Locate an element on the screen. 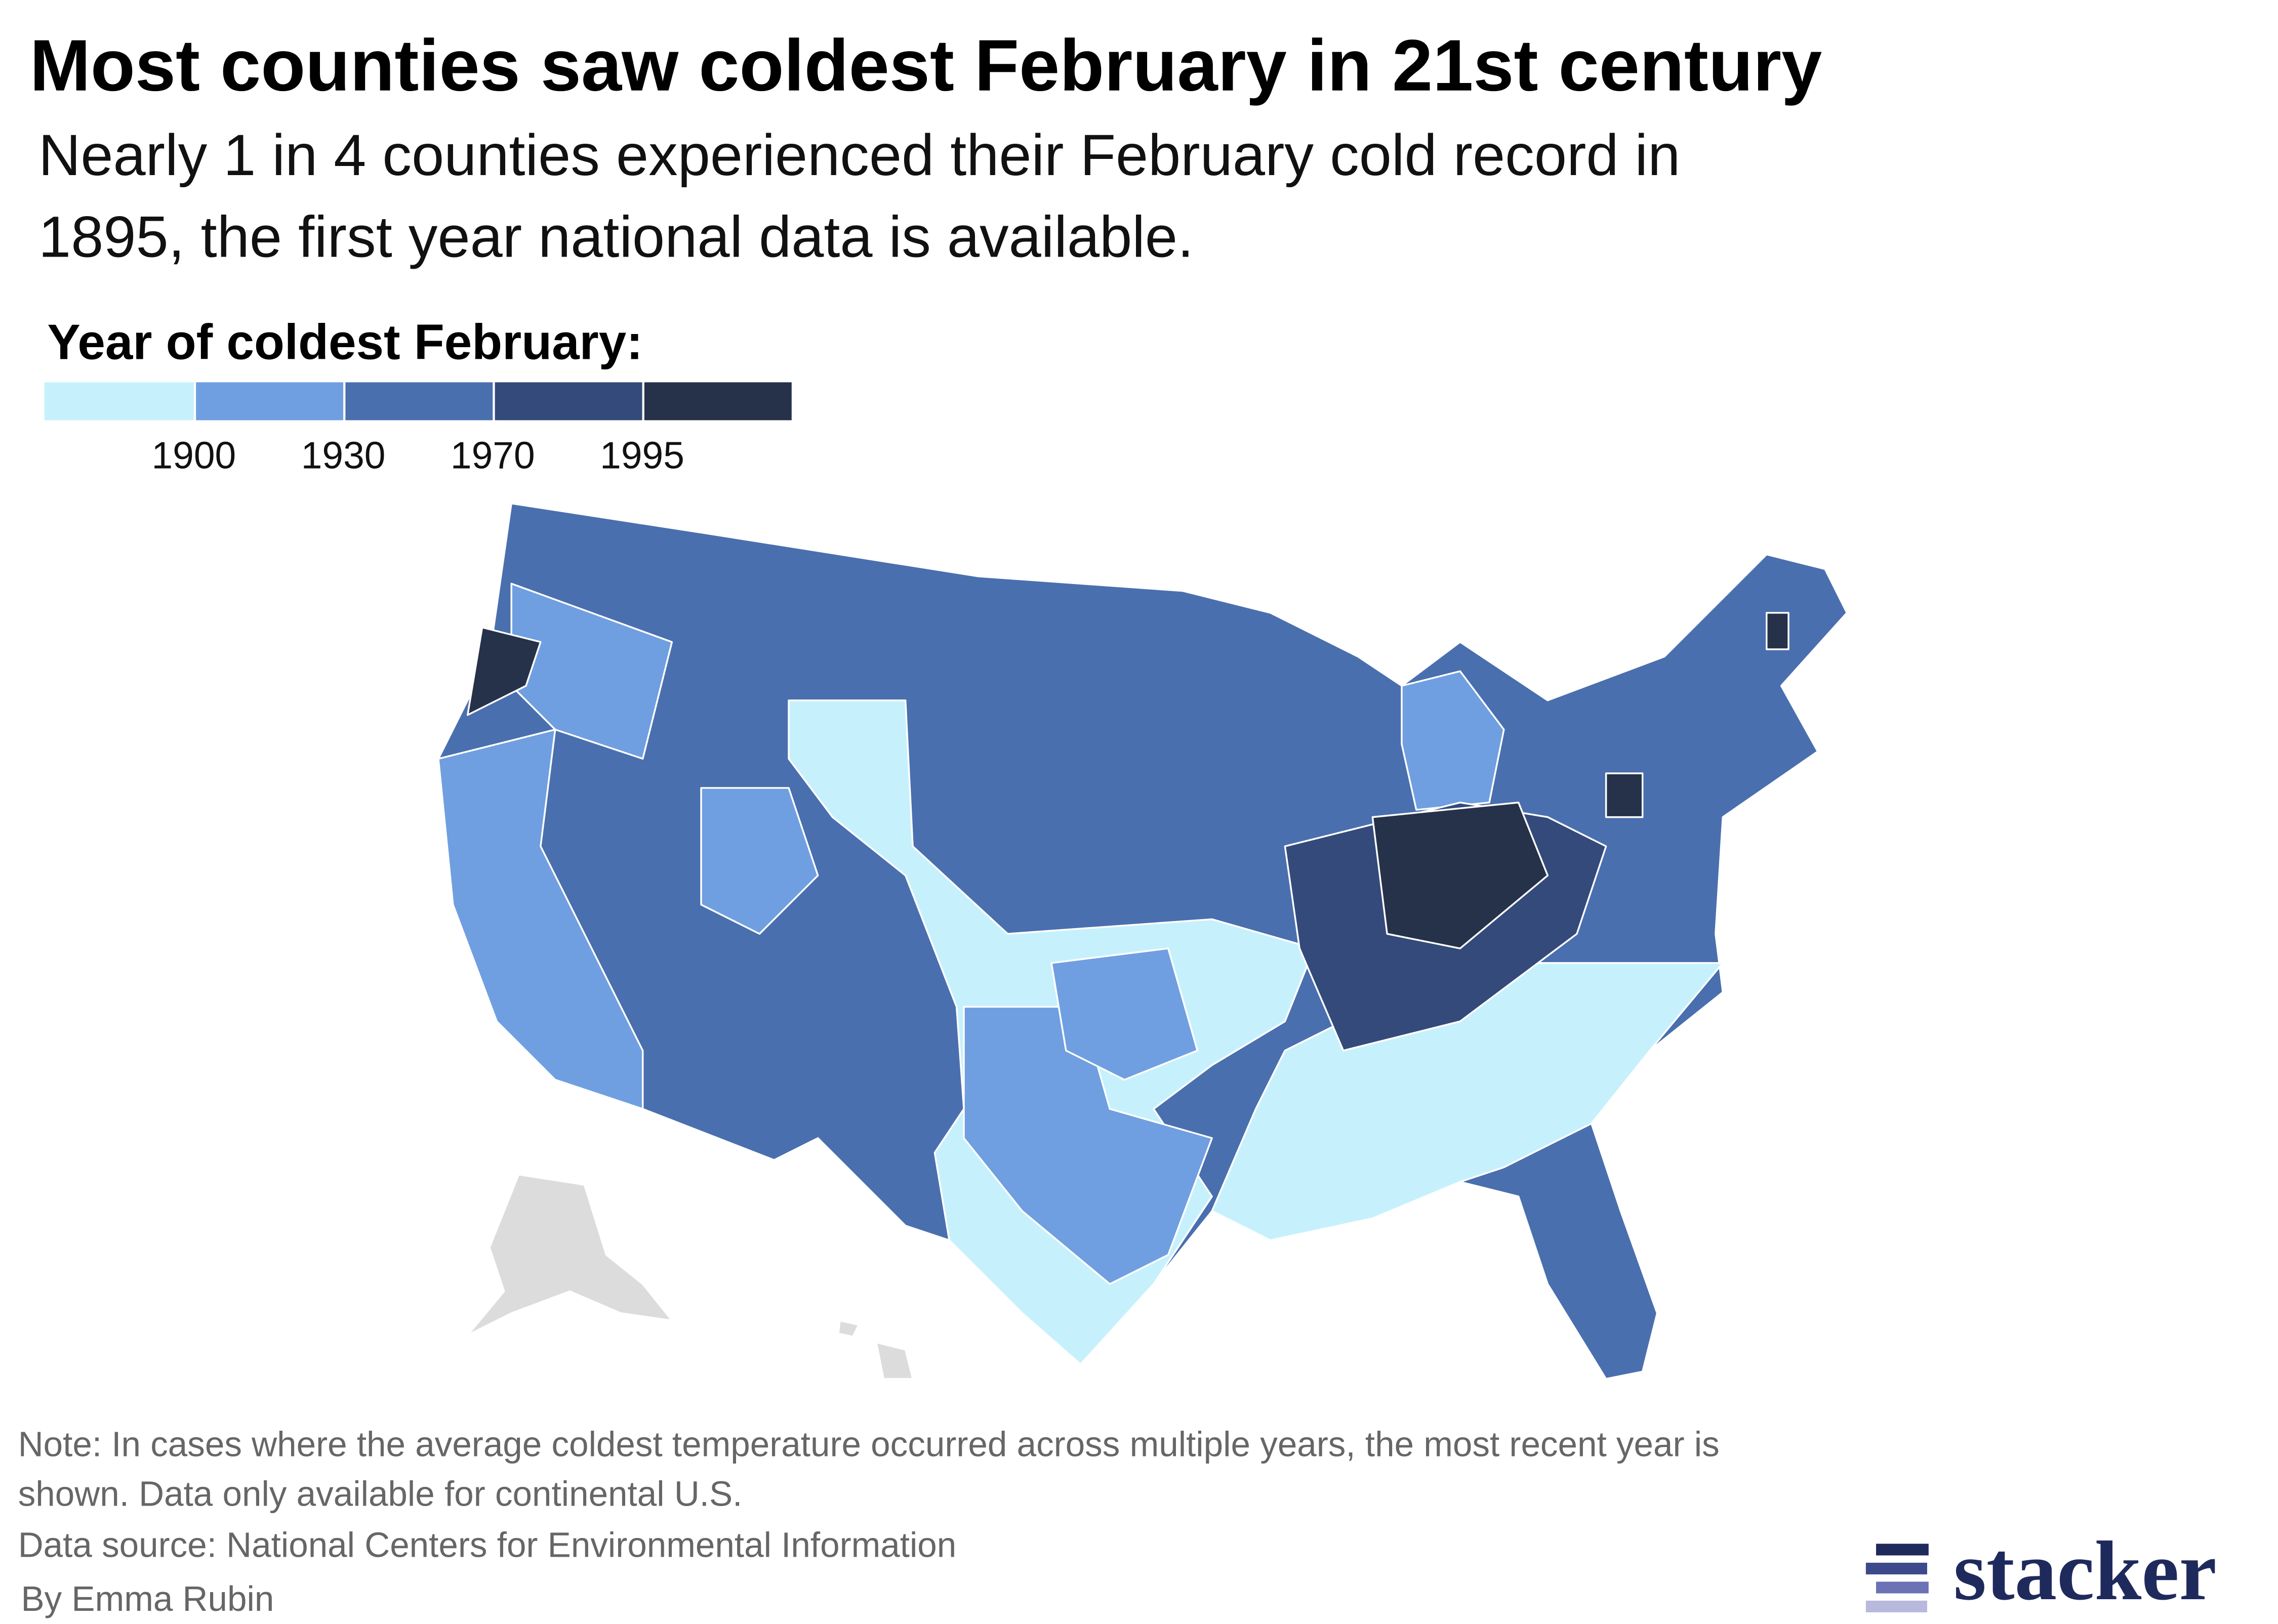  legend-tick-label: 1970 is located at coordinates (493, 455).